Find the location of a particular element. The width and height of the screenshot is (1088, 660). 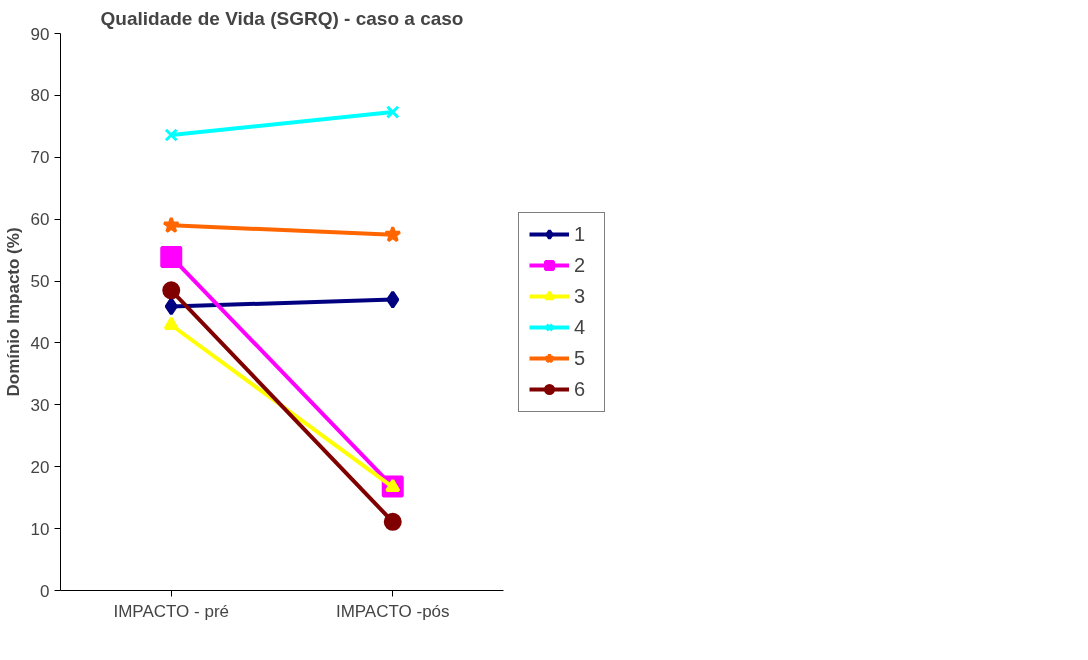

y-axis-title: Domínio Impacto (%) is located at coordinates (13, 312).